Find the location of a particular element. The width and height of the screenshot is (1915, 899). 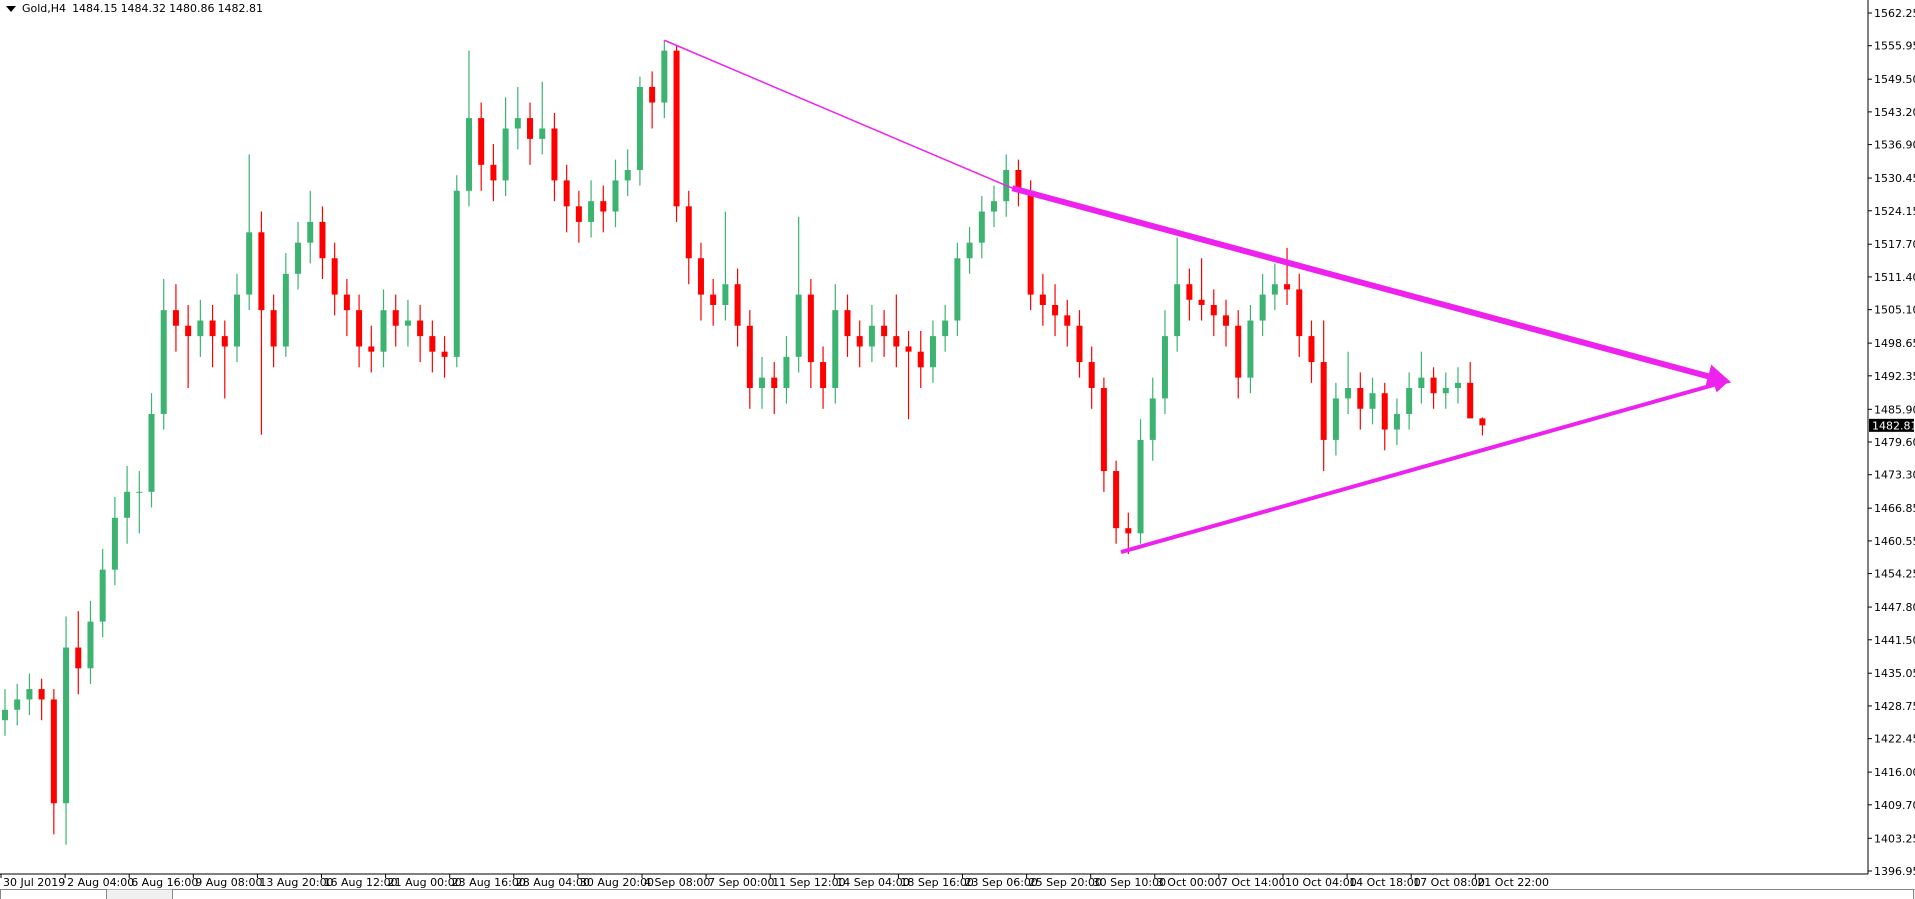

triangle-down-icon is located at coordinates (11, 8).